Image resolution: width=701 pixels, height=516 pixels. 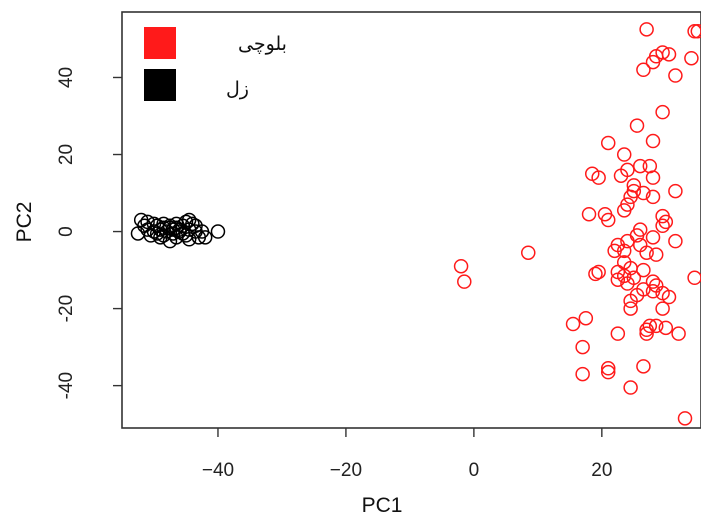 What do you see at coordinates (66, 231) in the screenshot?
I see `y-tick-label: 0` at bounding box center [66, 231].